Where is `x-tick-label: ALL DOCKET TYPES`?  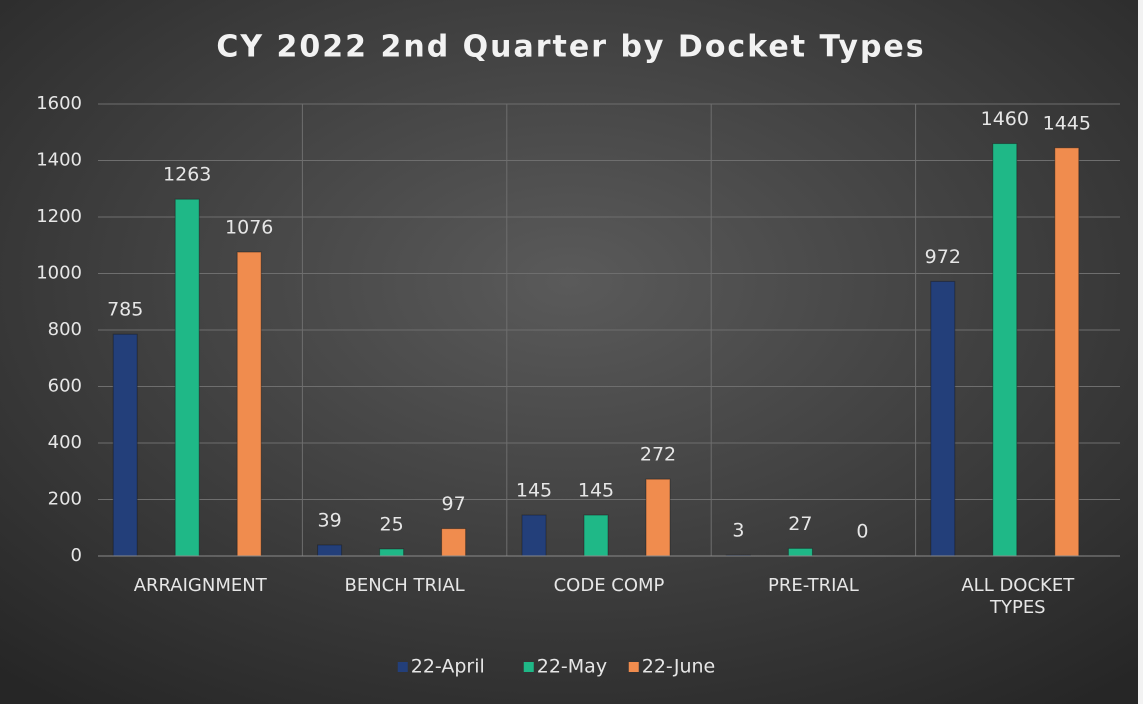
x-tick-label: ALL DOCKET TYPES is located at coordinates (1018, 596).